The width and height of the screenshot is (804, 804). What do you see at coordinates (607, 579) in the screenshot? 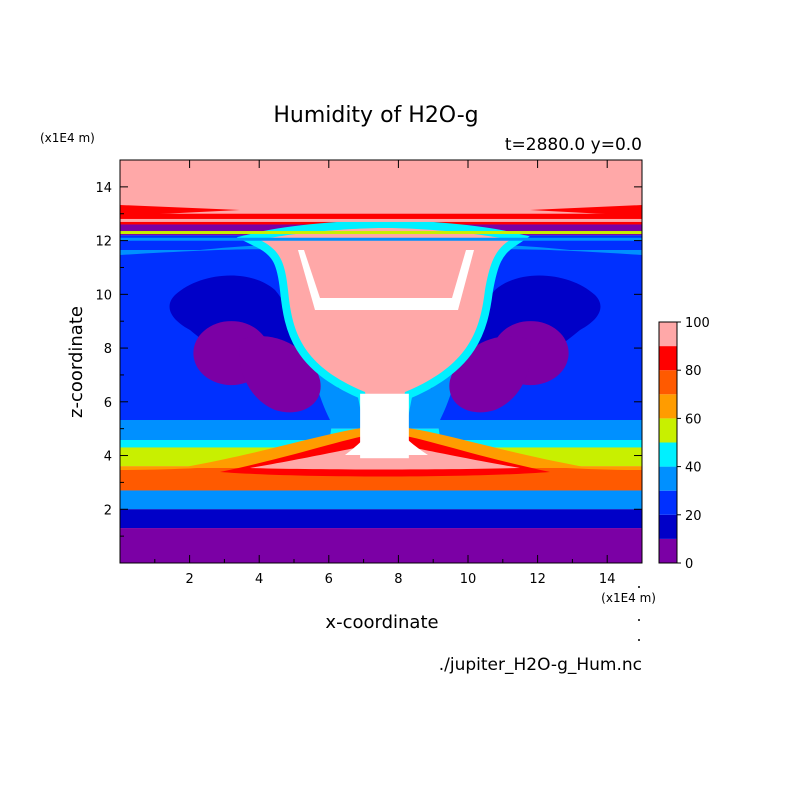
I see `x-tick-label: 14` at bounding box center [607, 579].